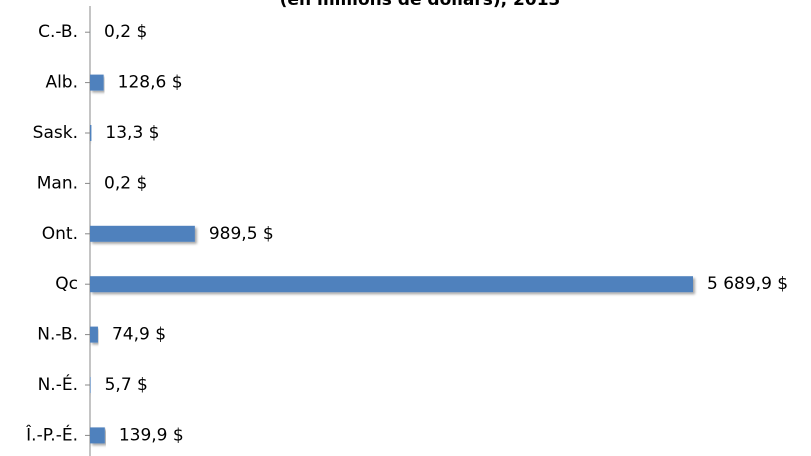  What do you see at coordinates (139, 335) in the screenshot?
I see `value-label: 74,9 $` at bounding box center [139, 335].